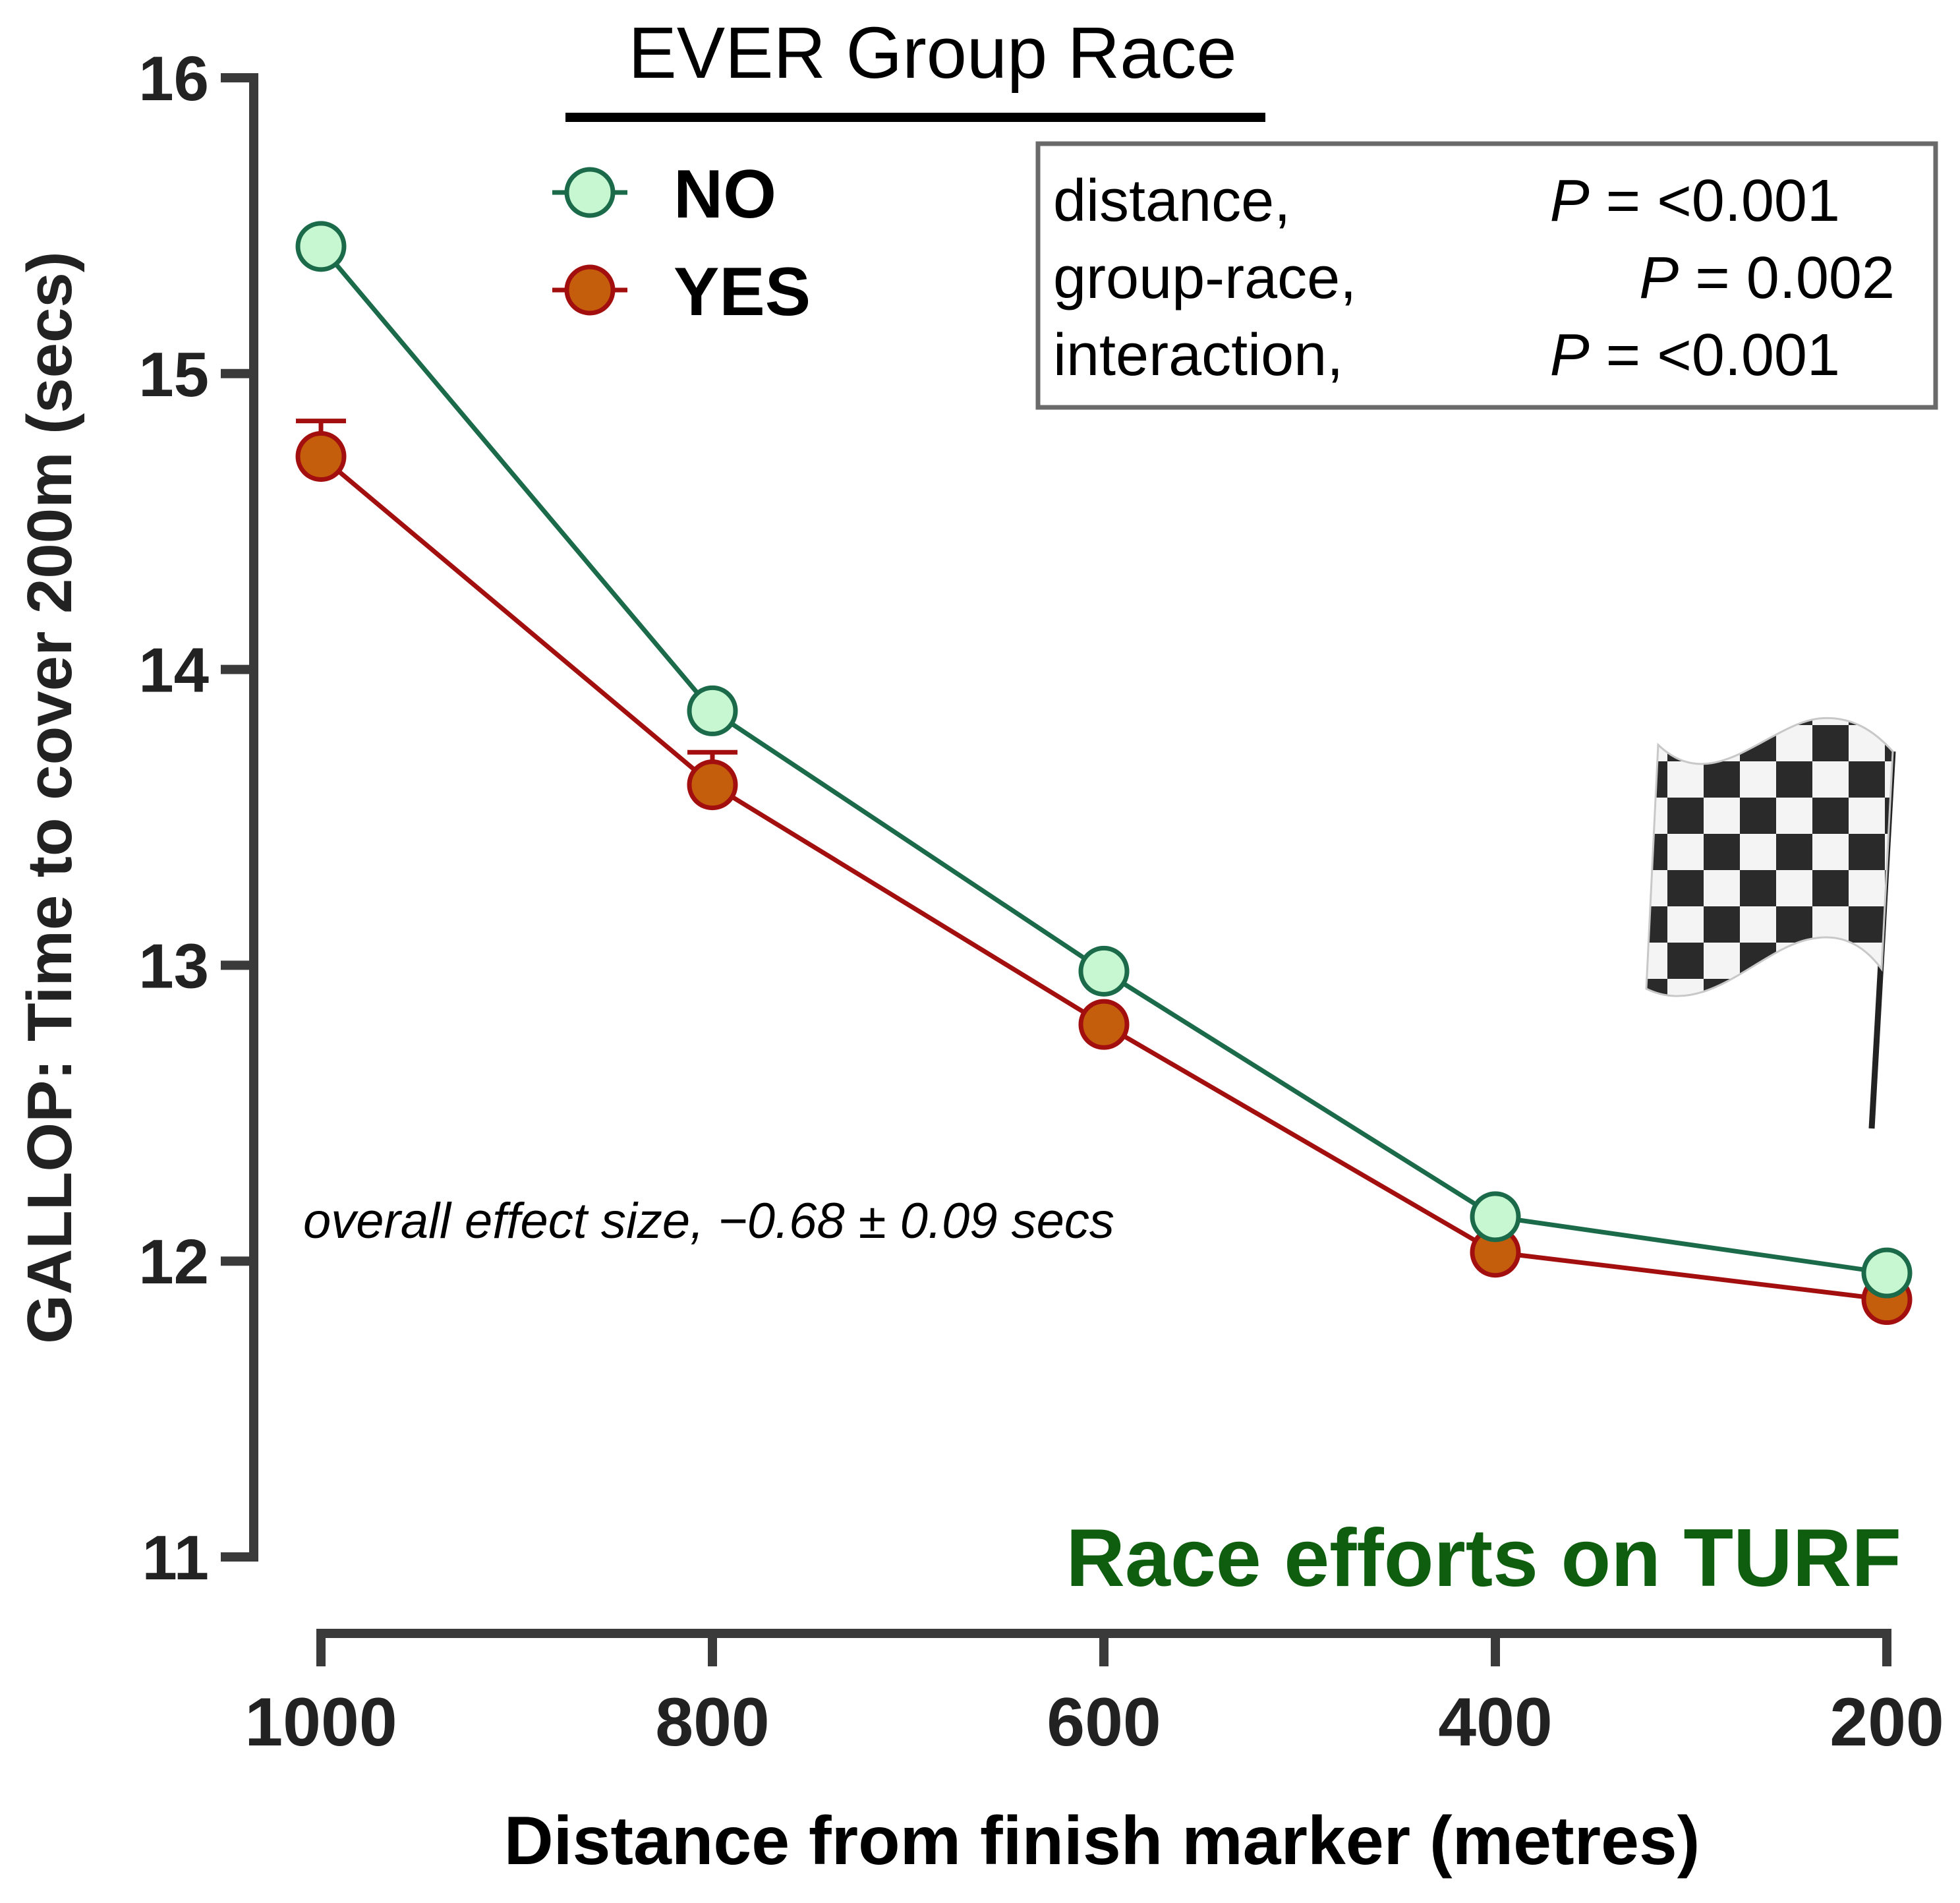  Describe the element at coordinates (198, 818) in the screenshot. I see `y-axis: 11 12 13 14 15 16` at that location.